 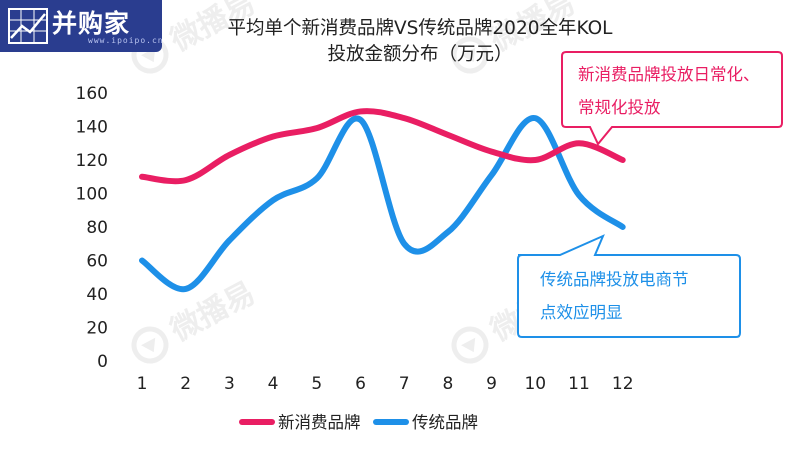 What do you see at coordinates (669, 91) in the screenshot?
I see `annotation-text: 新消费品牌投放日常化、常规化投放` at bounding box center [669, 91].